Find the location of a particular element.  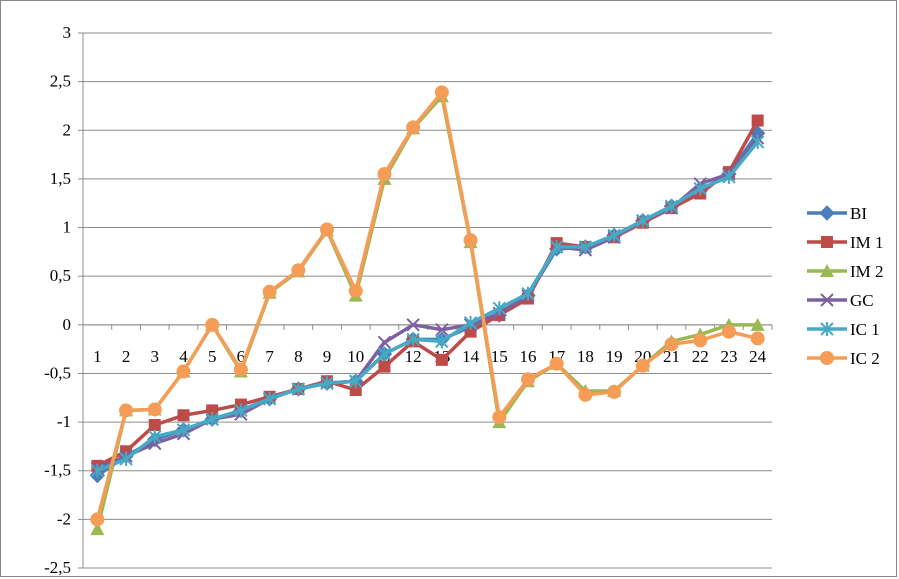

x-tick-label: 8 is located at coordinates (298, 356).